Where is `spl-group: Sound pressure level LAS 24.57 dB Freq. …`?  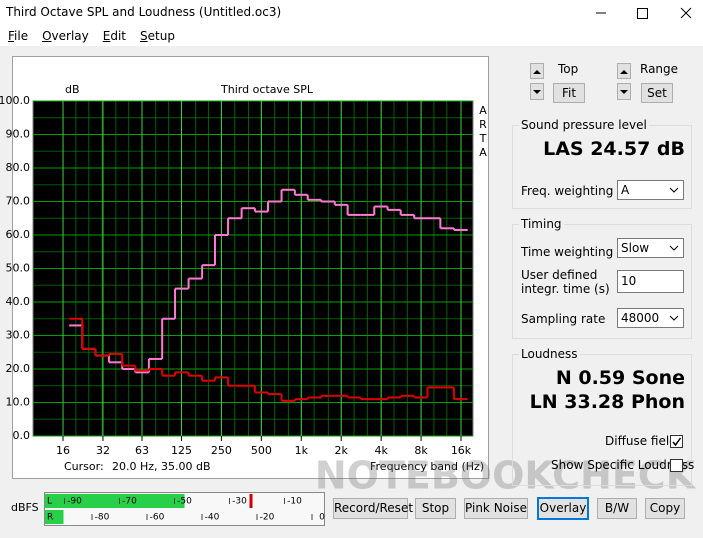 spl-group: Sound pressure level LAS 24.57 dB Freq. … is located at coordinates (602, 163).